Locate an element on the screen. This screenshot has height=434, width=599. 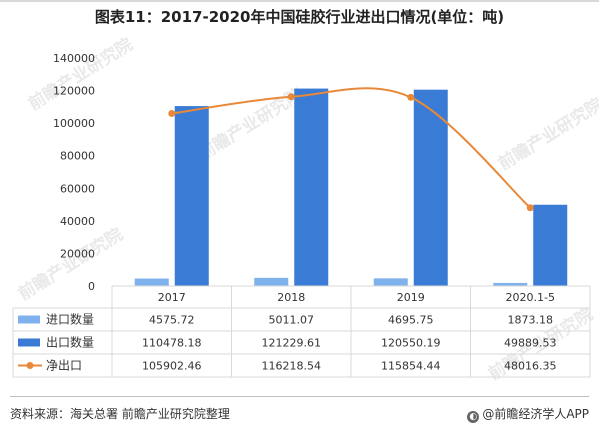
table-cell-value: 116218.54 is located at coordinates (292, 366).